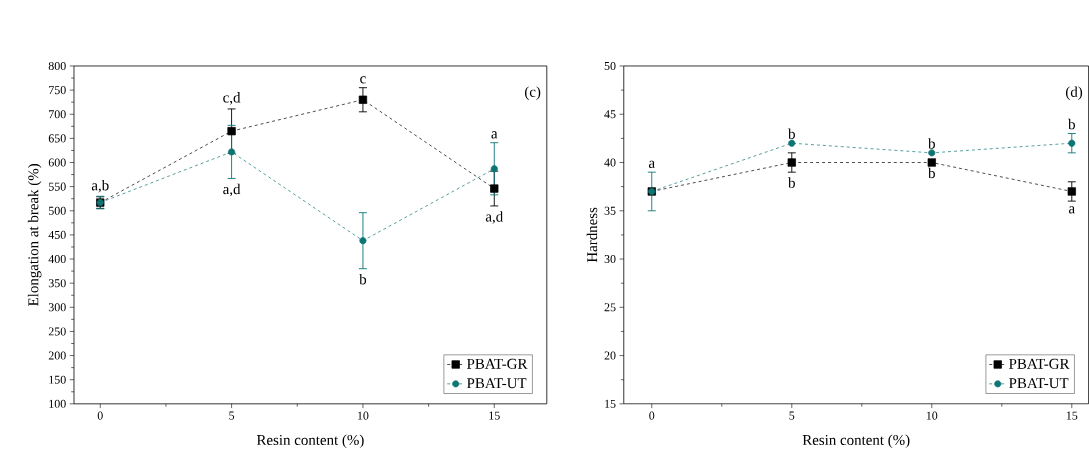 This screenshot has width=1089, height=470. I want to click on y-tick-label: 800, so click(57, 66).